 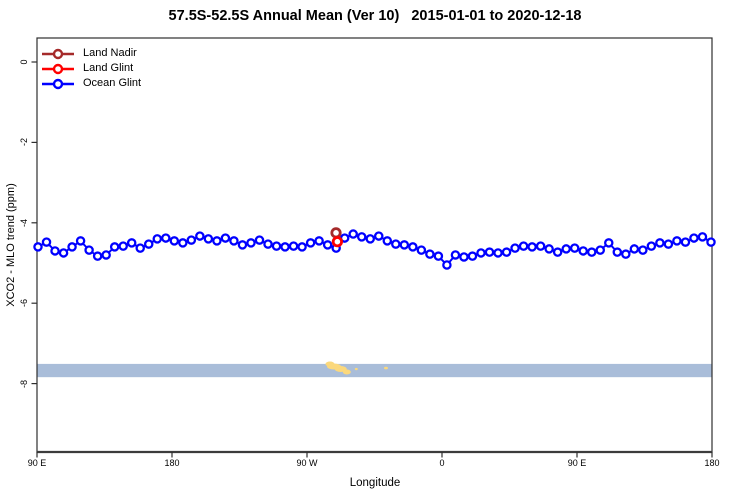 I want to click on legend-label: Land Nadir, so click(x=110, y=53).